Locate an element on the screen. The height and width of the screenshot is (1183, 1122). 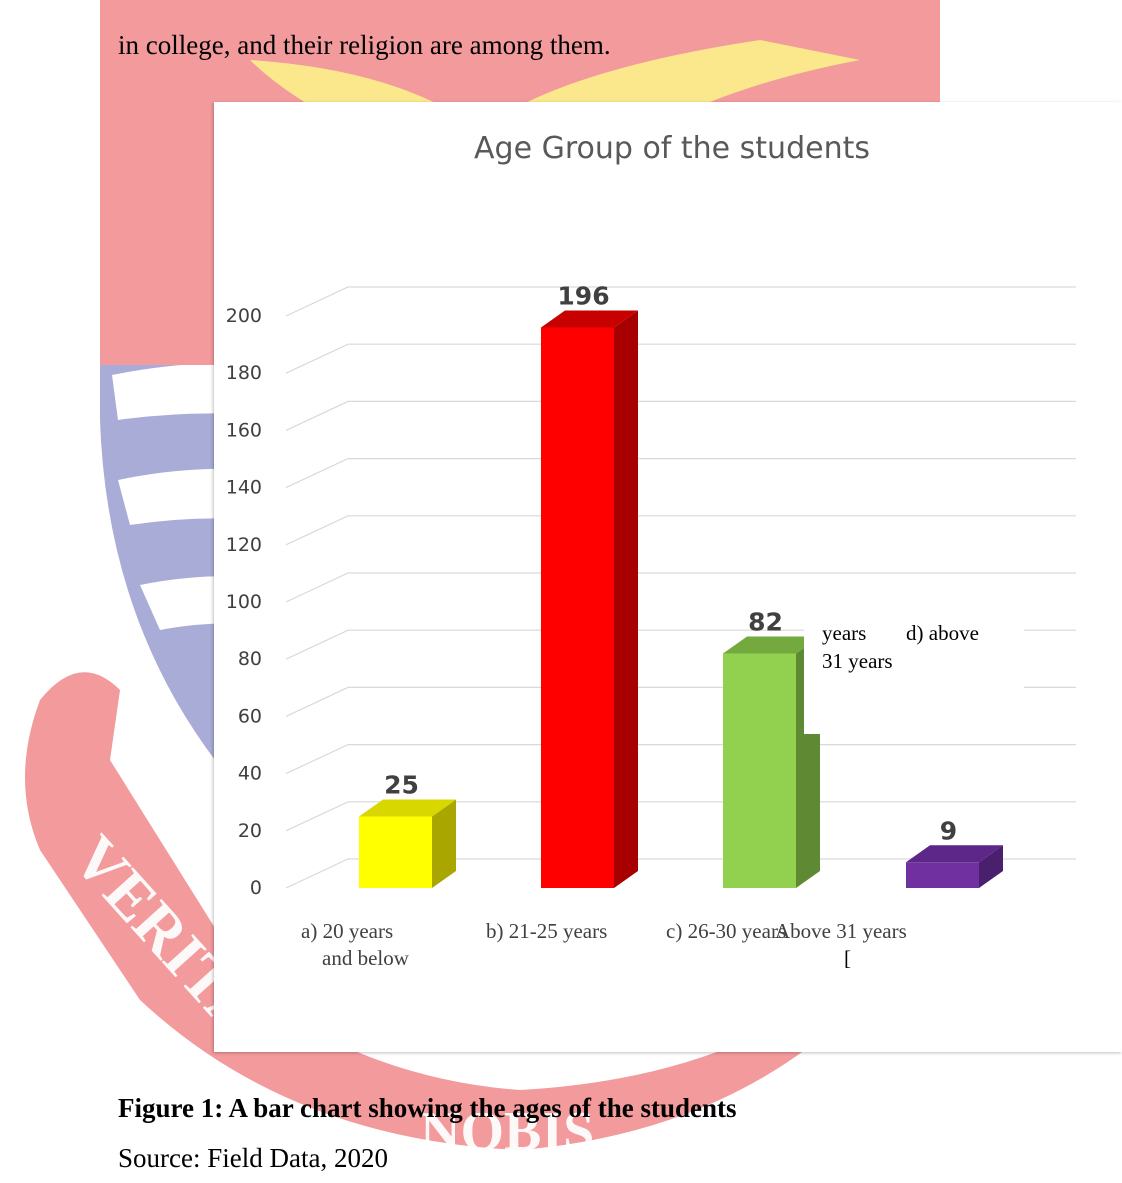
overlay-text-years: years is located at coordinates (844, 633).